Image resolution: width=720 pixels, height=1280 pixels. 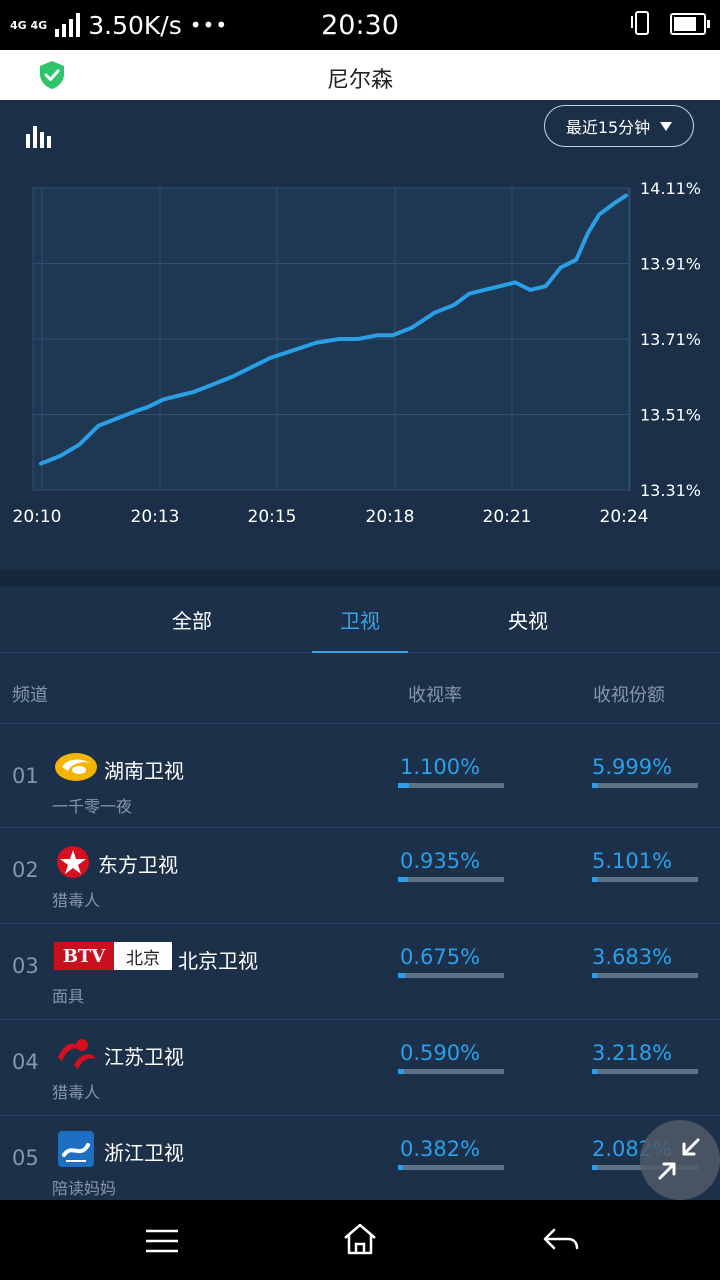 I want to click on table-row: 03 BTV 北京 北京卫视 面具 0.675% 3.683%, so click(x=360, y=971).